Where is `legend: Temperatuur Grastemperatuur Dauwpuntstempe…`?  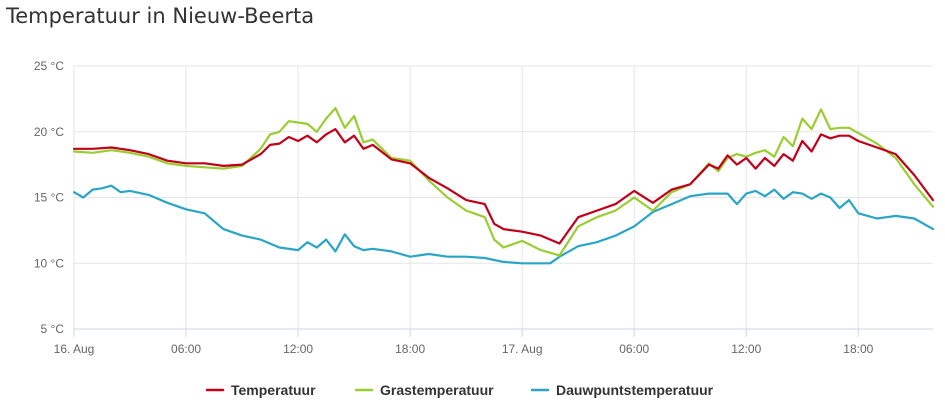
legend: Temperatuur Grastemperatuur Dauwpuntstempe… is located at coordinates (459, 390).